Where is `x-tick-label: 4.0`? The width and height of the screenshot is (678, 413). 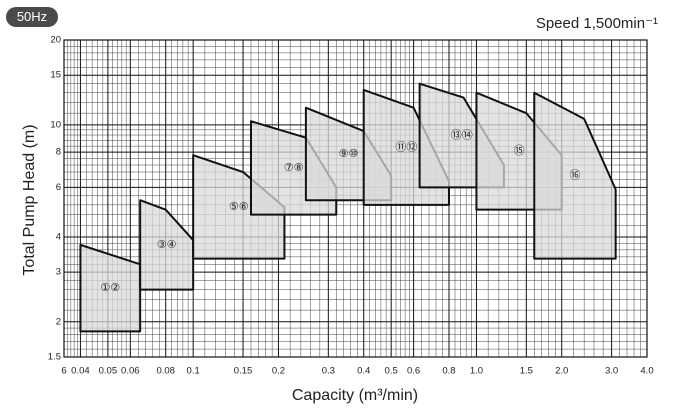 x-tick-label: 4.0 is located at coordinates (646, 371).